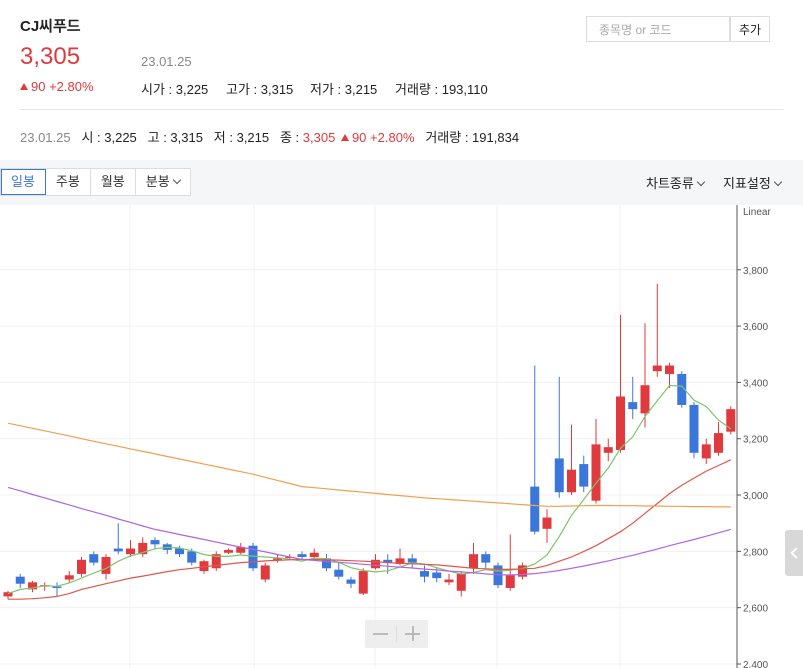 The image size is (803, 668). I want to click on summary-close-label: 종 :, so click(289, 137).